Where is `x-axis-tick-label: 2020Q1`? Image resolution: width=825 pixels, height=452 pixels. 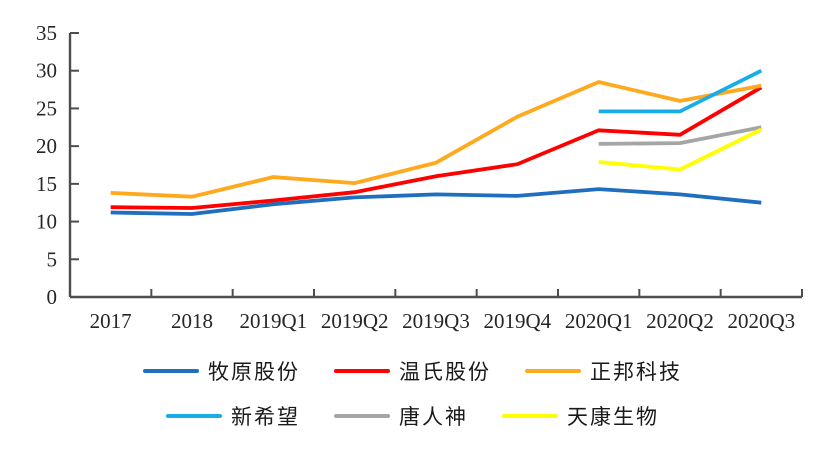 x-axis-tick-label: 2020Q1 is located at coordinates (599, 321).